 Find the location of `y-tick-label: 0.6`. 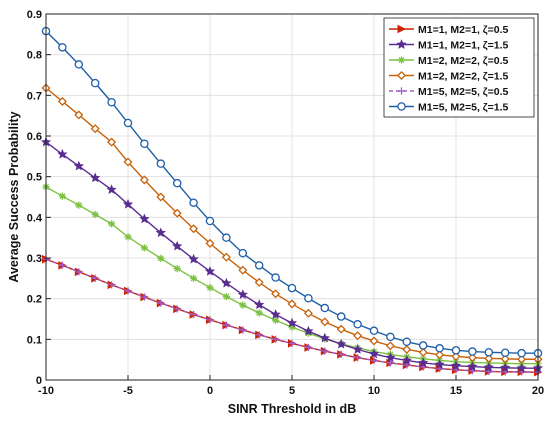

y-tick-label: 0.6 is located at coordinates (34, 137).